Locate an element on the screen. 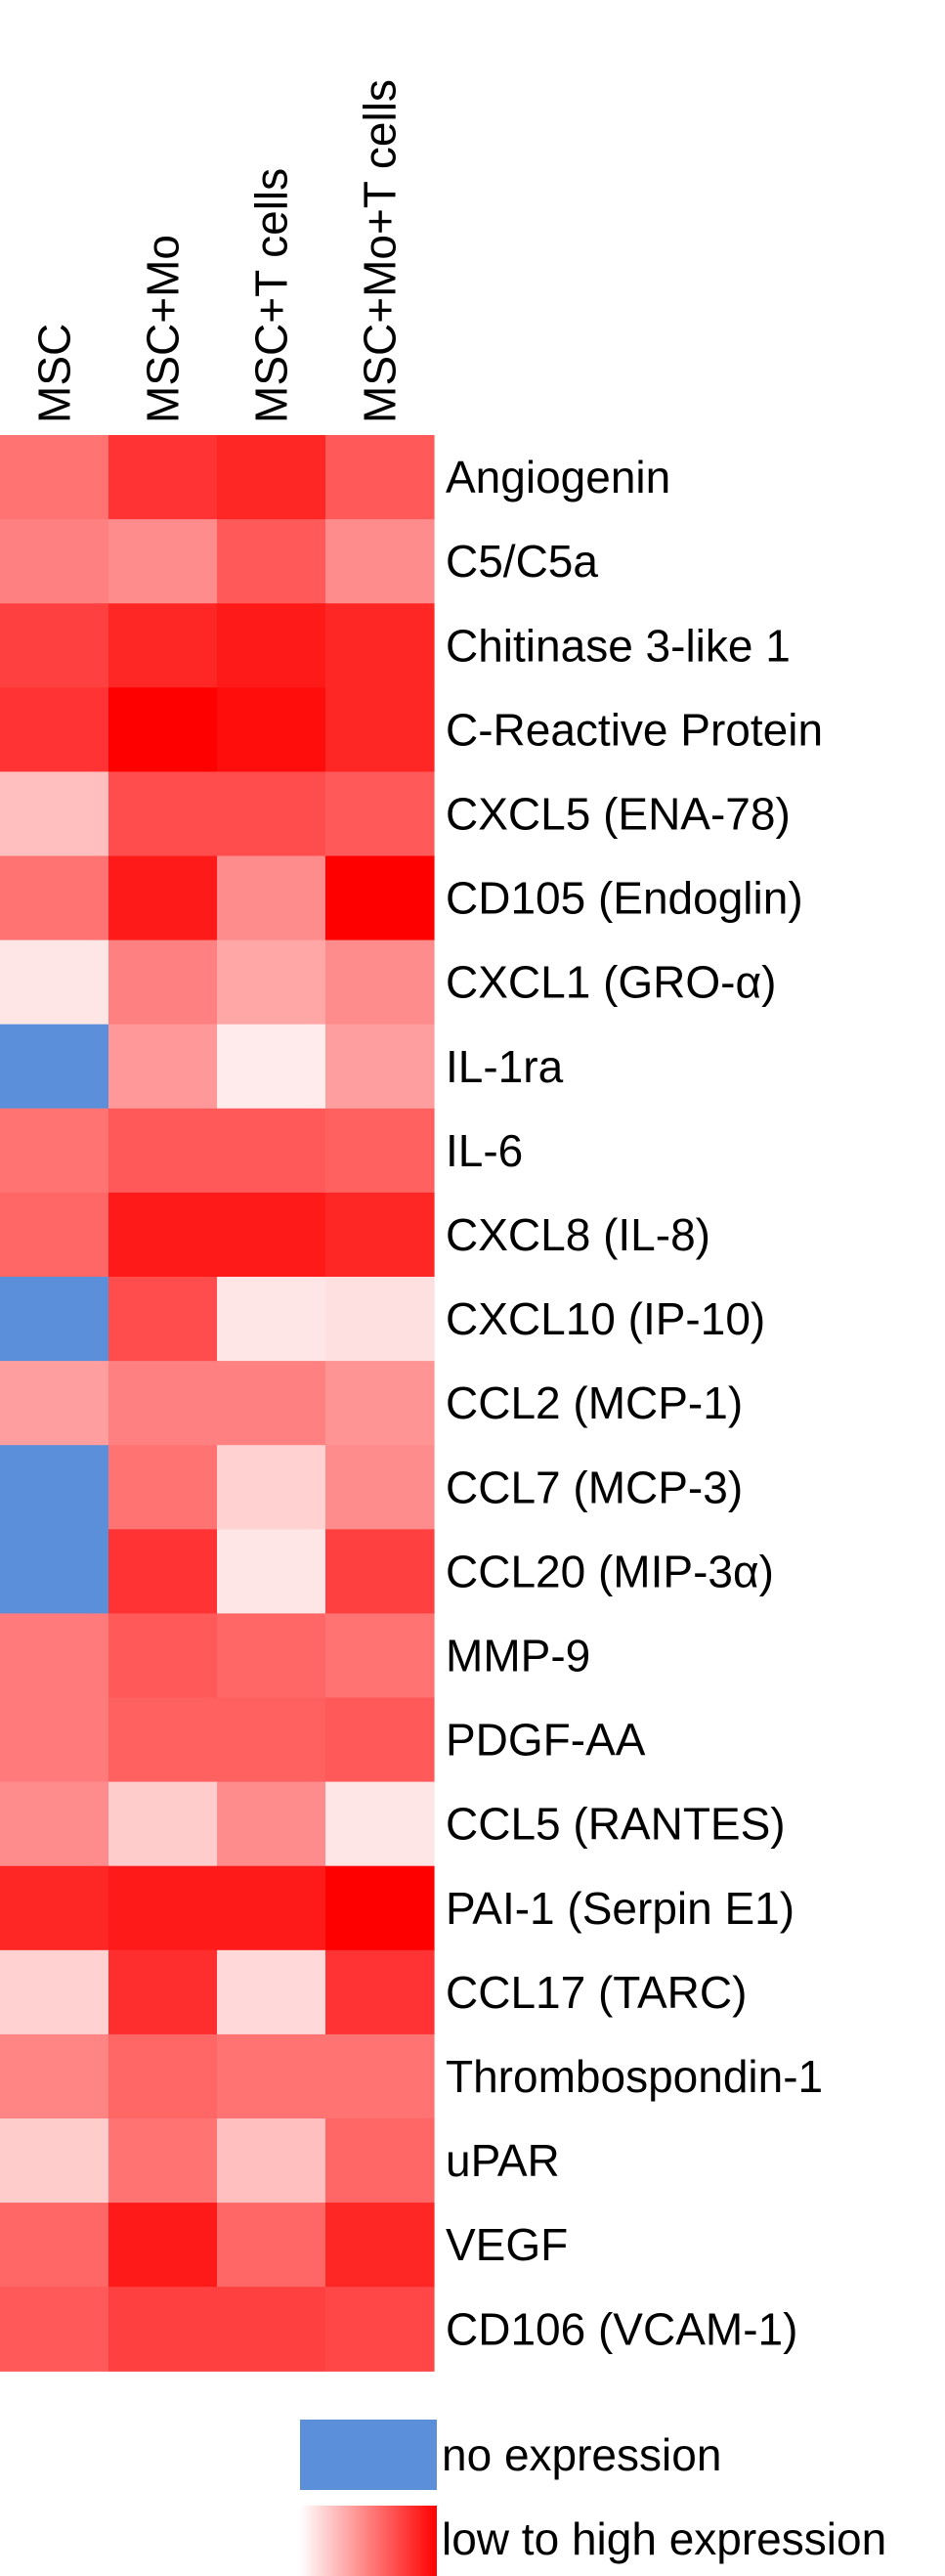  row-label: CCL20 (MIP-3α) is located at coordinates (610, 1571).